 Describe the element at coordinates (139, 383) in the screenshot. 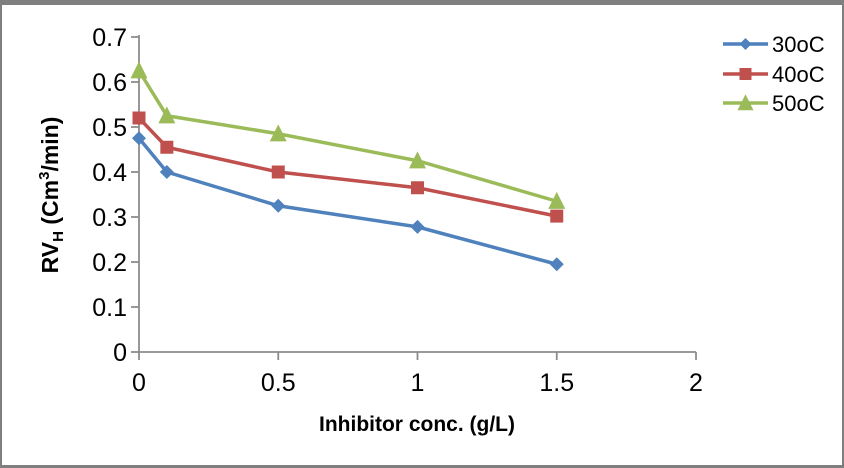

I see `x-tick-label: 0` at that location.